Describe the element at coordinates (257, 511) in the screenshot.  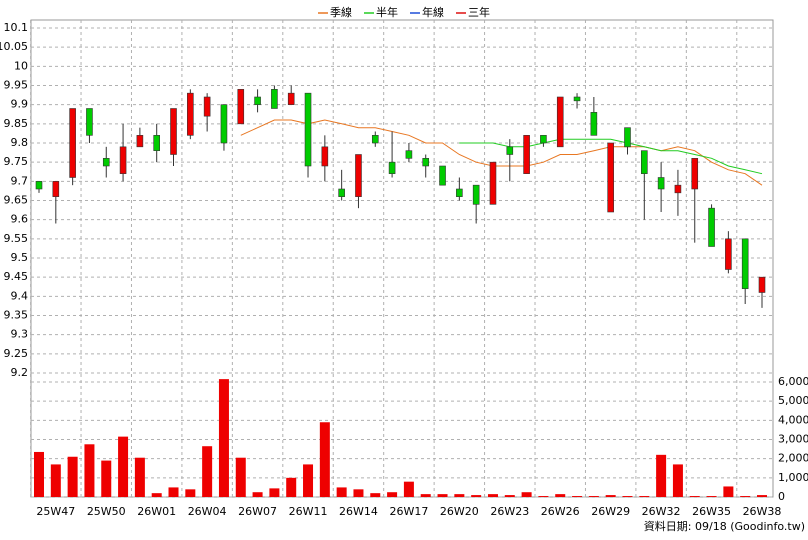
I see `x-tick-label: 26W07` at that location.